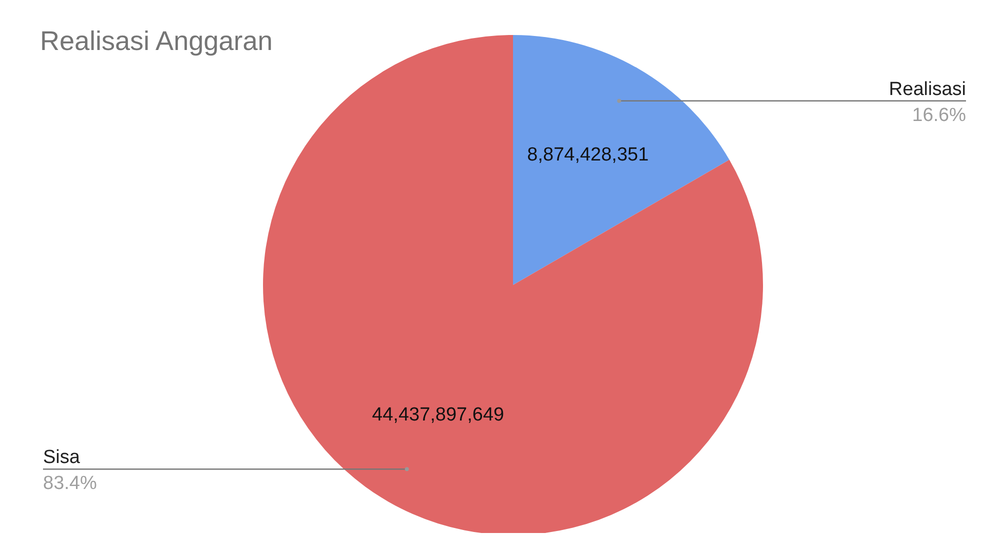 The image size is (989, 539). What do you see at coordinates (156, 41) in the screenshot?
I see `chart-title: Realisasi Anggaran` at bounding box center [156, 41].